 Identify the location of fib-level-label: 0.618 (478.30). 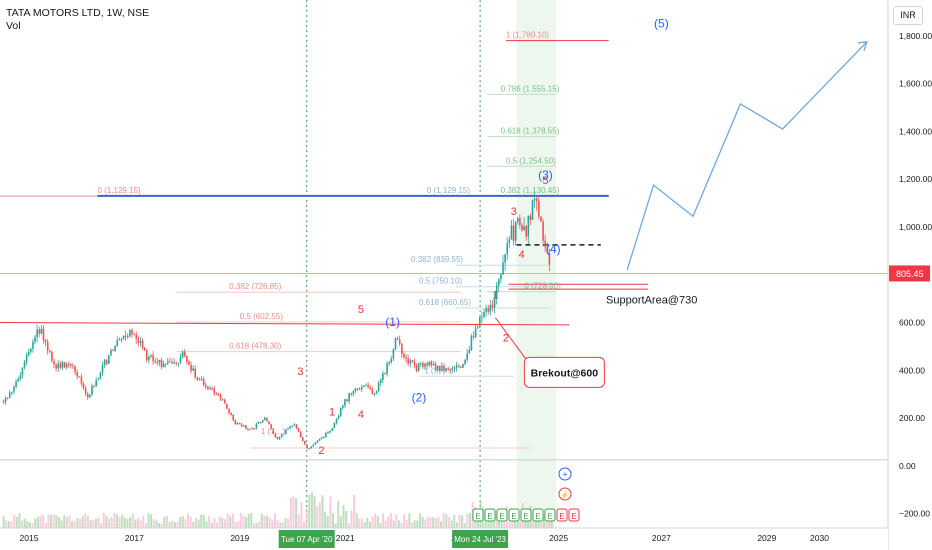
(255, 346).